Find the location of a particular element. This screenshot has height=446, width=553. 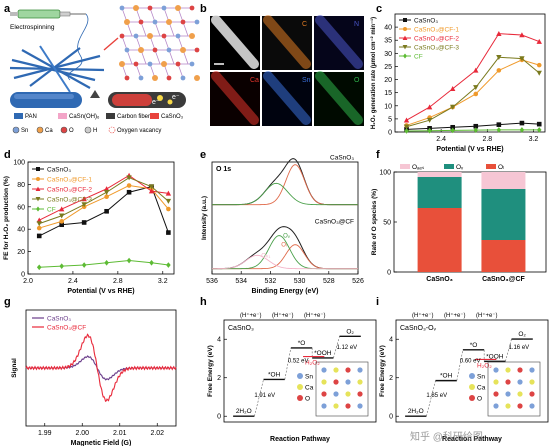

y-axis-label: Rate of O species (%) is located at coordinates (374, 222).